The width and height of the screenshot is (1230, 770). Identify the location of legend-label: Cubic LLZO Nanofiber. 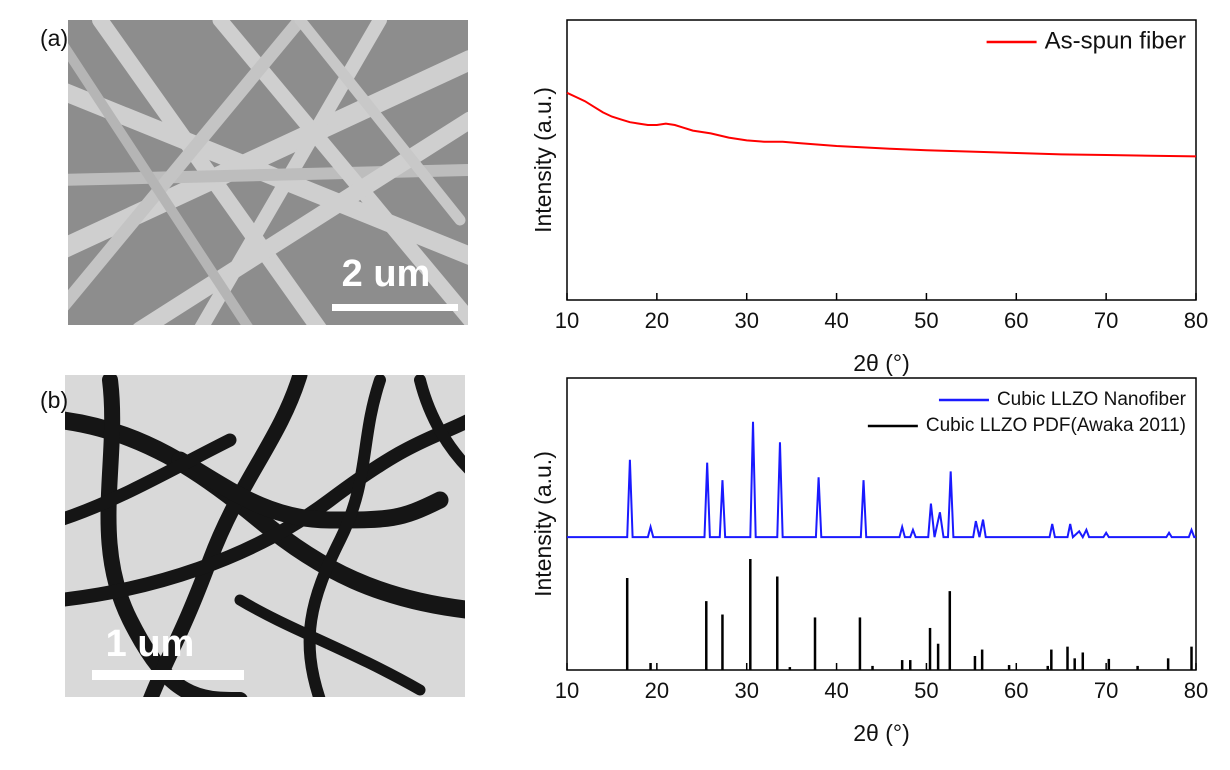
(1092, 399).